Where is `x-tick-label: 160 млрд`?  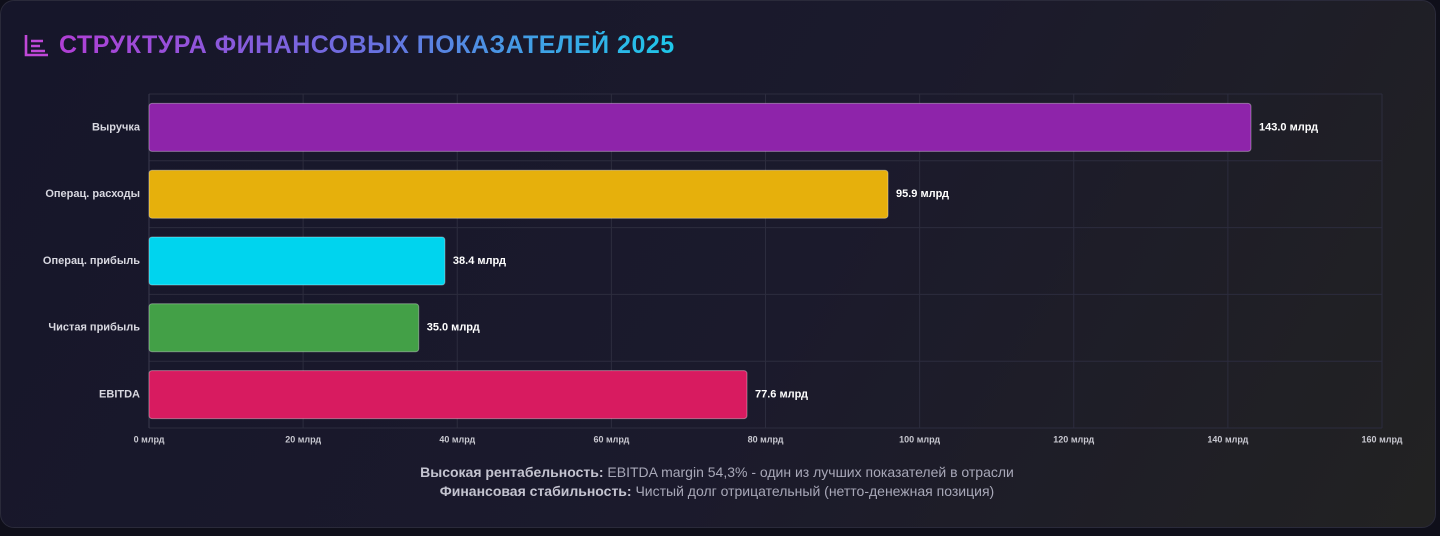 x-tick-label: 160 млрд is located at coordinates (1382, 439).